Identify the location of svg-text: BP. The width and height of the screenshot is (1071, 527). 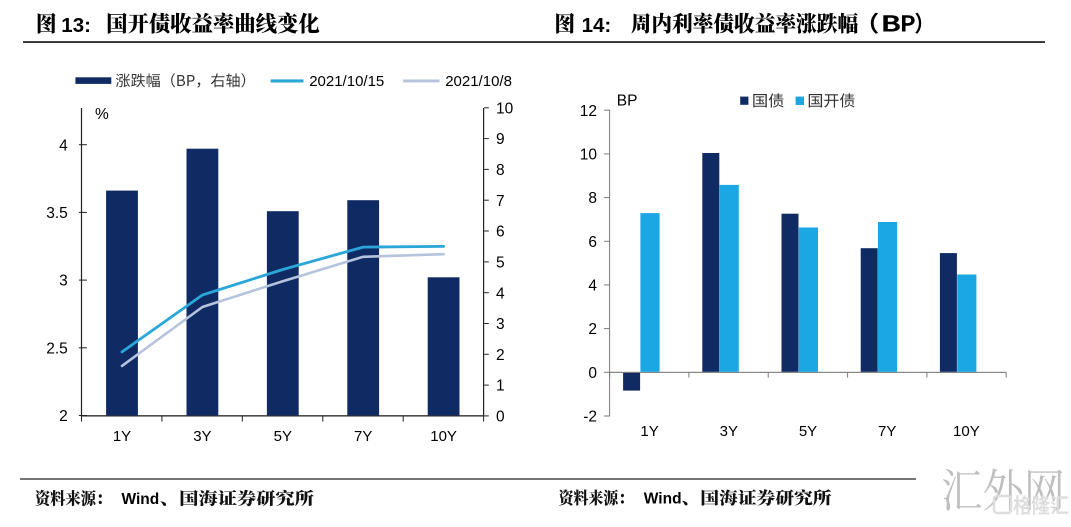
(627, 100).